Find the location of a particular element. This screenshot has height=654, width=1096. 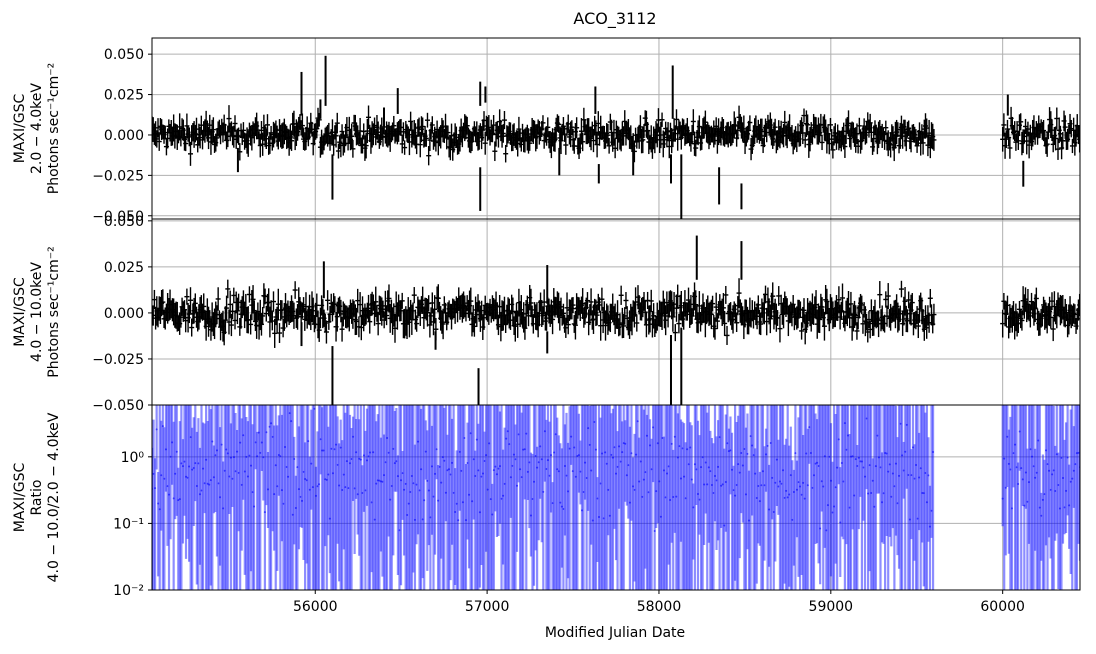

x-tick-label: 59000 is located at coordinates (831, 607).